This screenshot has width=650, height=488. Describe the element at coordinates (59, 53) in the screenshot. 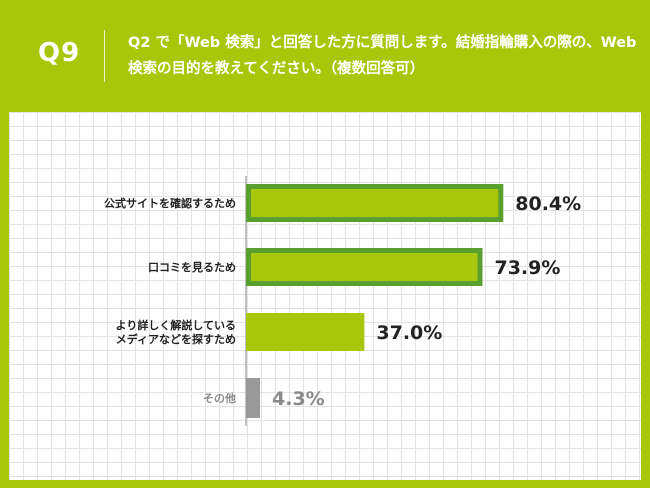

I see `question-number: Q9` at that location.